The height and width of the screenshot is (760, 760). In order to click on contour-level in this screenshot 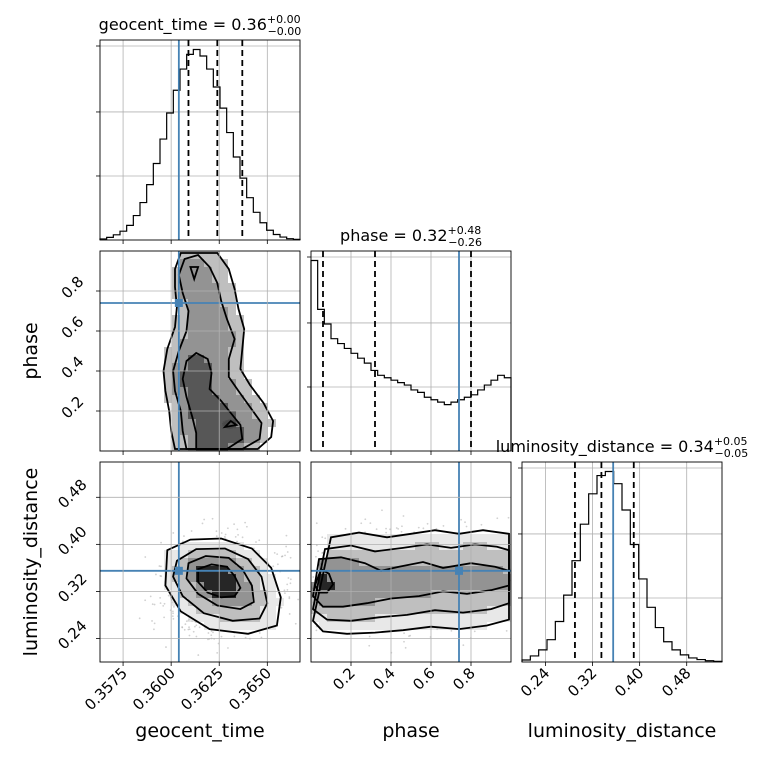, I will do `click(411, 582)`.